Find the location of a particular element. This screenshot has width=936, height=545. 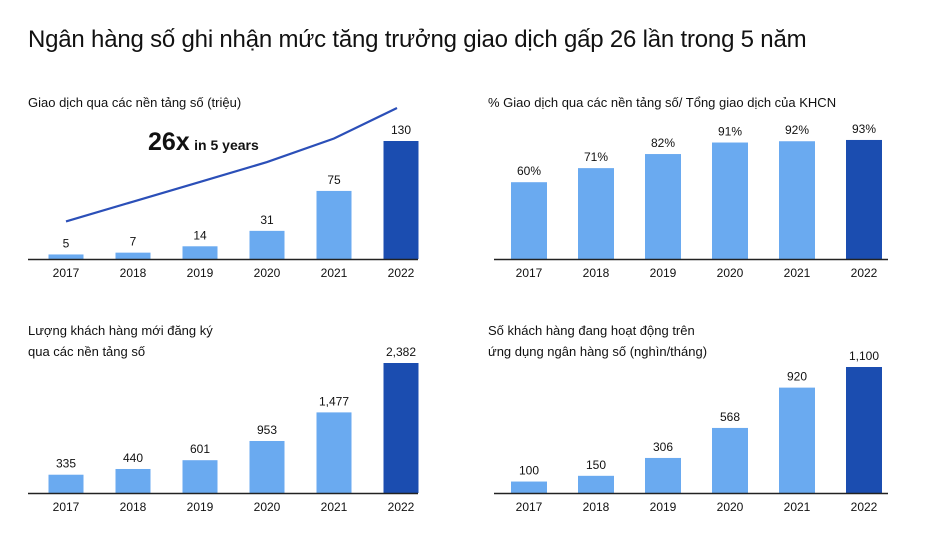

data-label: 920 is located at coordinates (797, 377).